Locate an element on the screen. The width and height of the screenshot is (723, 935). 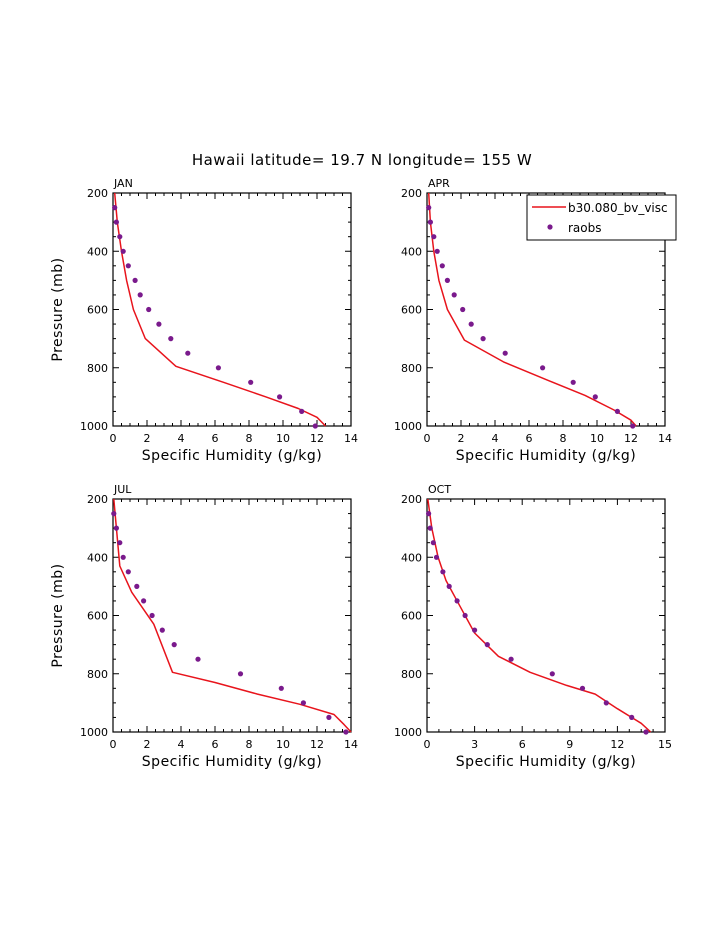
y-tick-label-oct: 600 is located at coordinates (411, 616).